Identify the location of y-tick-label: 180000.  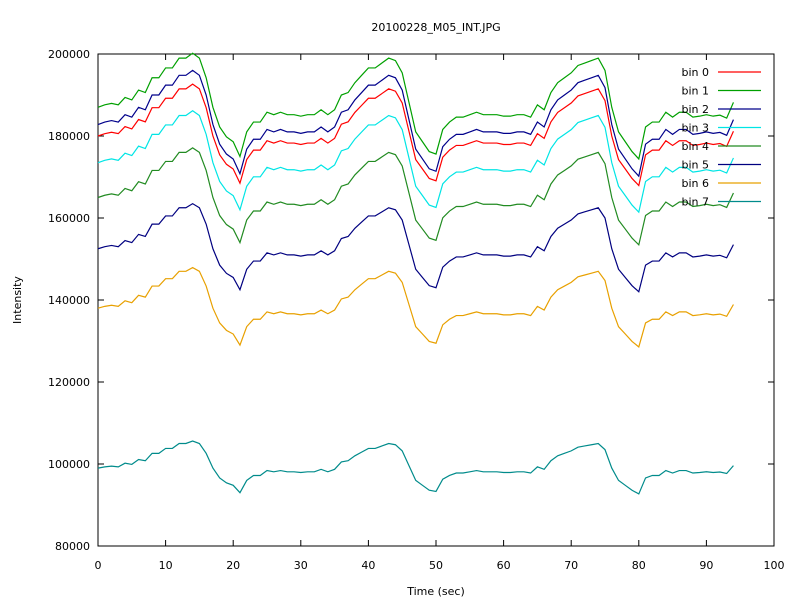
(69, 136).